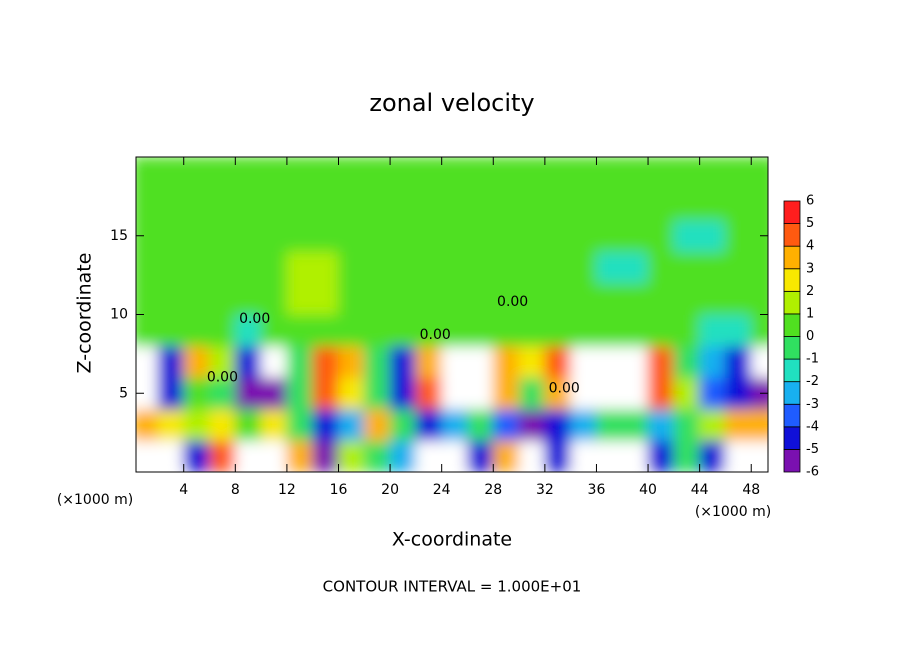 Image resolution: width=904 pixels, height=654 pixels. I want to click on x-tick-label: 48, so click(751, 490).